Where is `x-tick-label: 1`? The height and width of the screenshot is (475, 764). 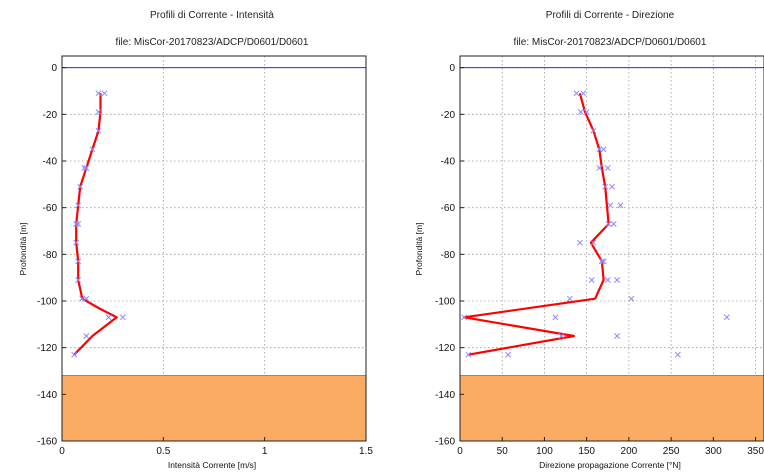
x-tick-label: 1 is located at coordinates (265, 451).